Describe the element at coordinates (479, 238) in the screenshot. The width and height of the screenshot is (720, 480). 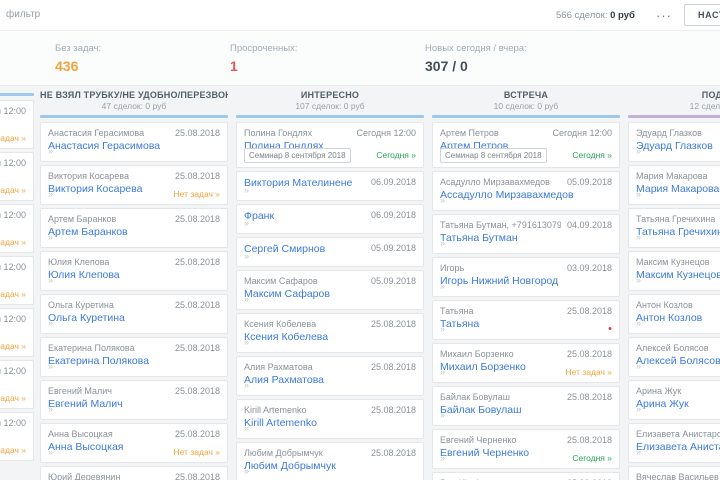
I see `deal-link: Татьяна Бутман` at that location.